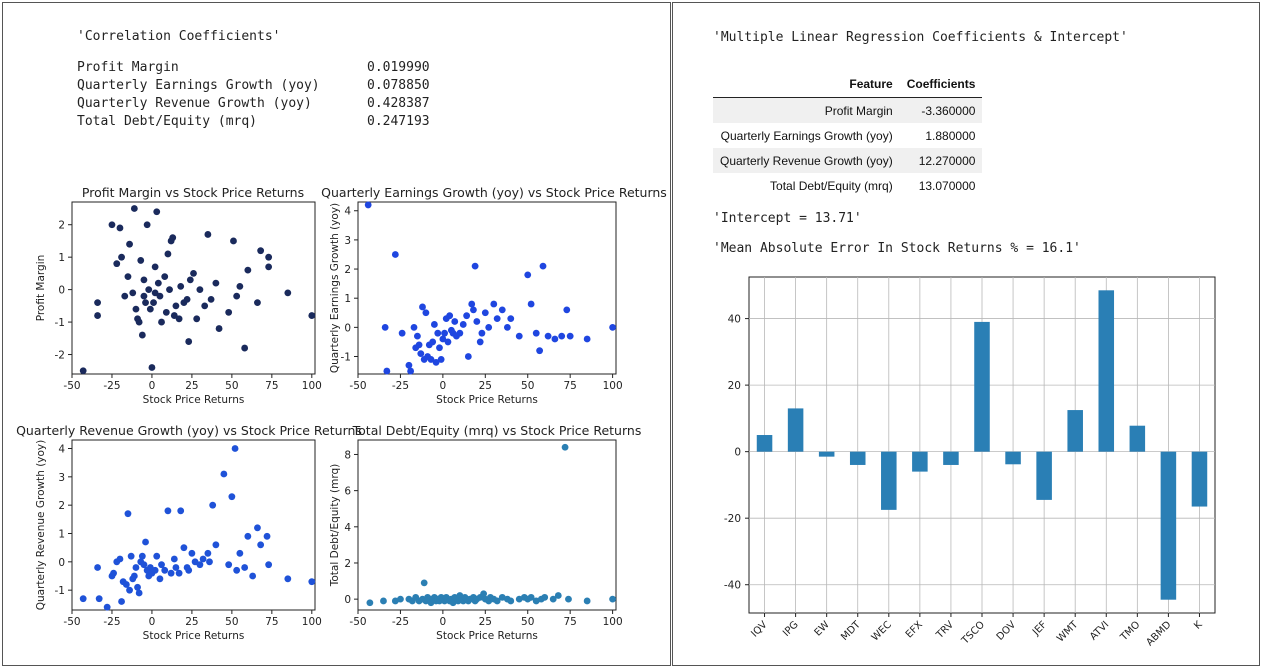 Image resolution: width=1262 pixels, height=669 pixels. I want to click on y-tick-label: 20, so click(734, 386).